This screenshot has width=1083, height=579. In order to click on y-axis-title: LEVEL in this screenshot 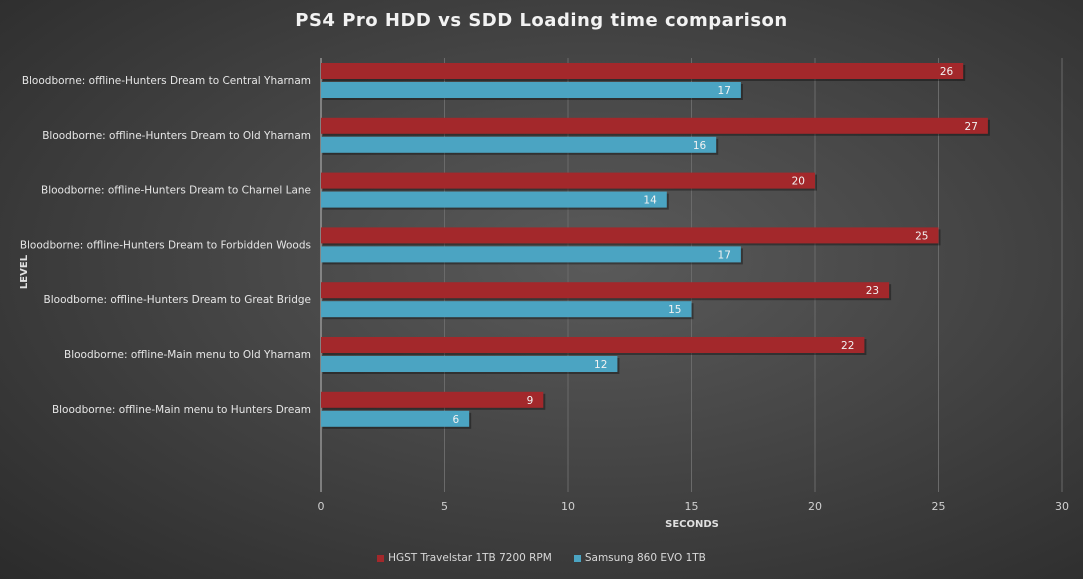, I will do `click(24, 271)`.